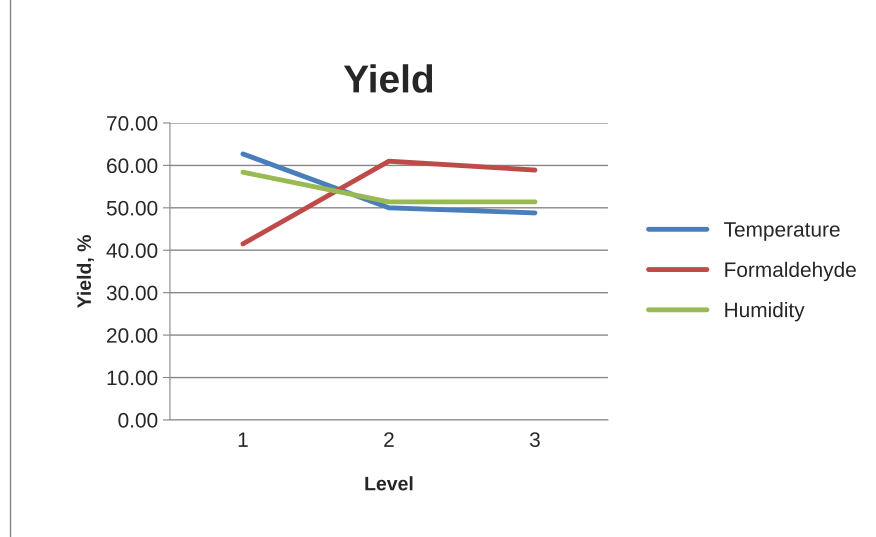 This screenshot has width=876, height=537. I want to click on y-tick-label: 50.00, so click(132, 208).